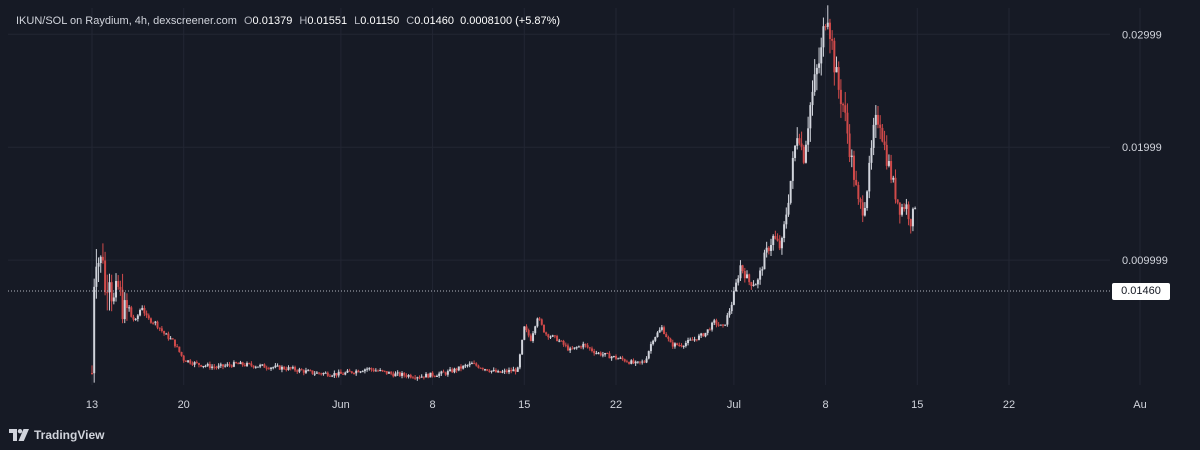 The width and height of the screenshot is (1200, 450). I want to click on open-label: O, so click(248, 21).